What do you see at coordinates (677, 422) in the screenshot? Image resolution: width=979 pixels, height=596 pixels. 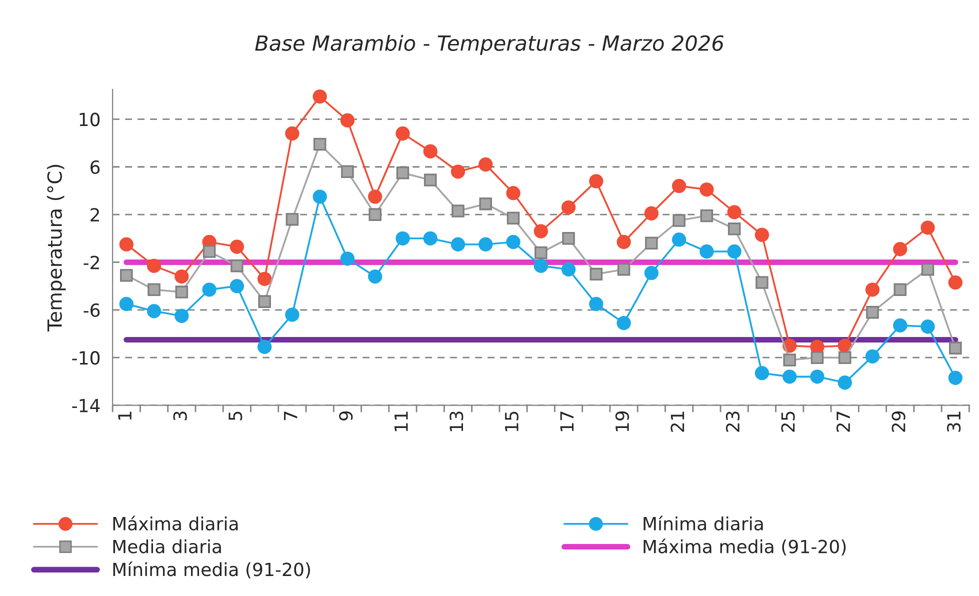 I see `x-tick-label: 21` at bounding box center [677, 422].